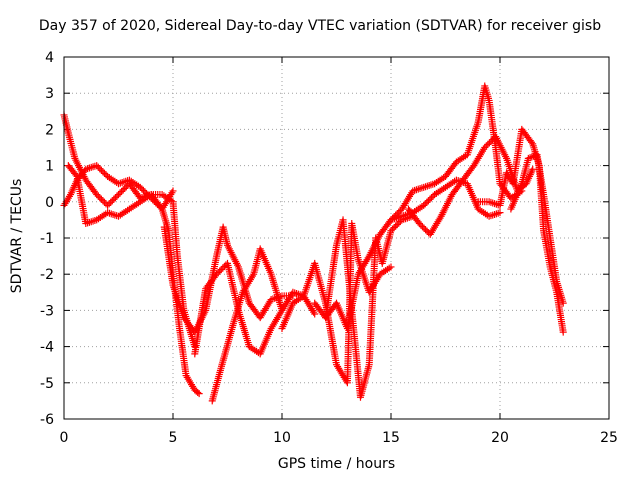  I want to click on y-tick-label: -1, so click(47, 239).